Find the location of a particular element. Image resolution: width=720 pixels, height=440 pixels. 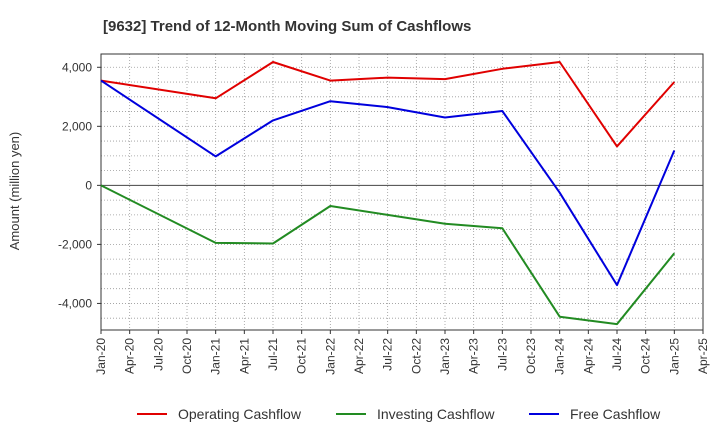

x-tick-label: Oct-21 is located at coordinates (302, 356).